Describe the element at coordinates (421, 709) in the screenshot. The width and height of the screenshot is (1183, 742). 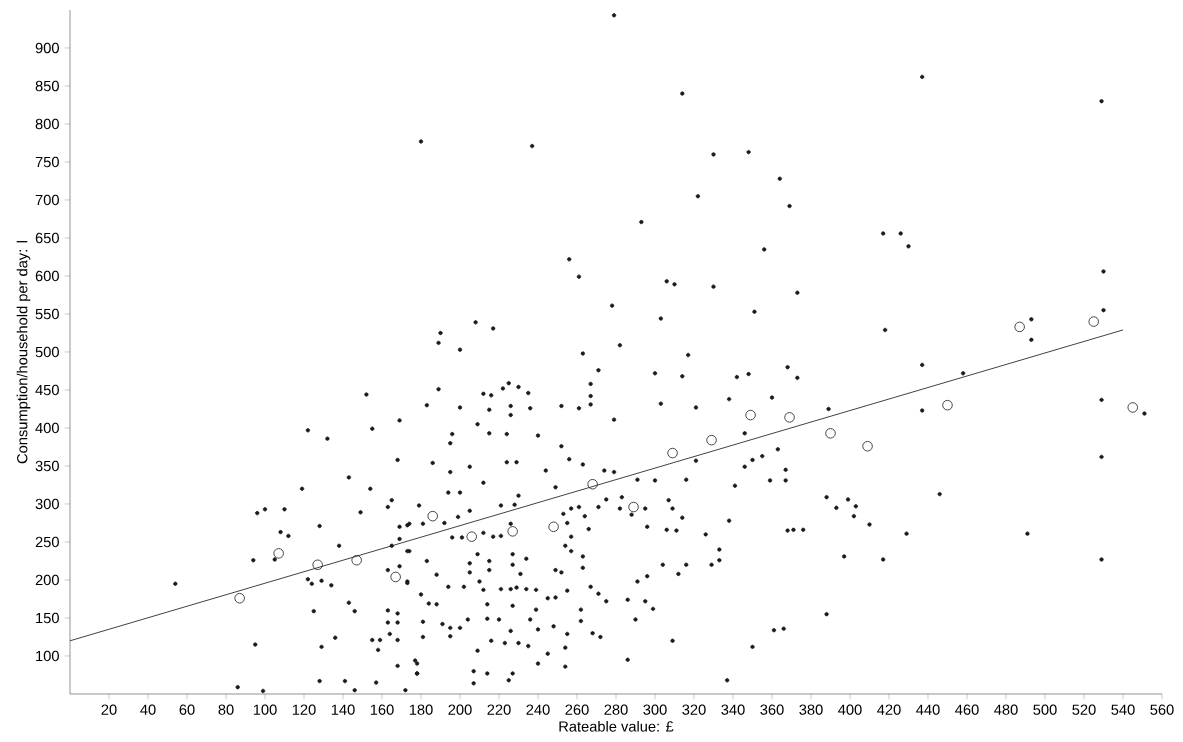
I see `x-tick-label: 180` at that location.